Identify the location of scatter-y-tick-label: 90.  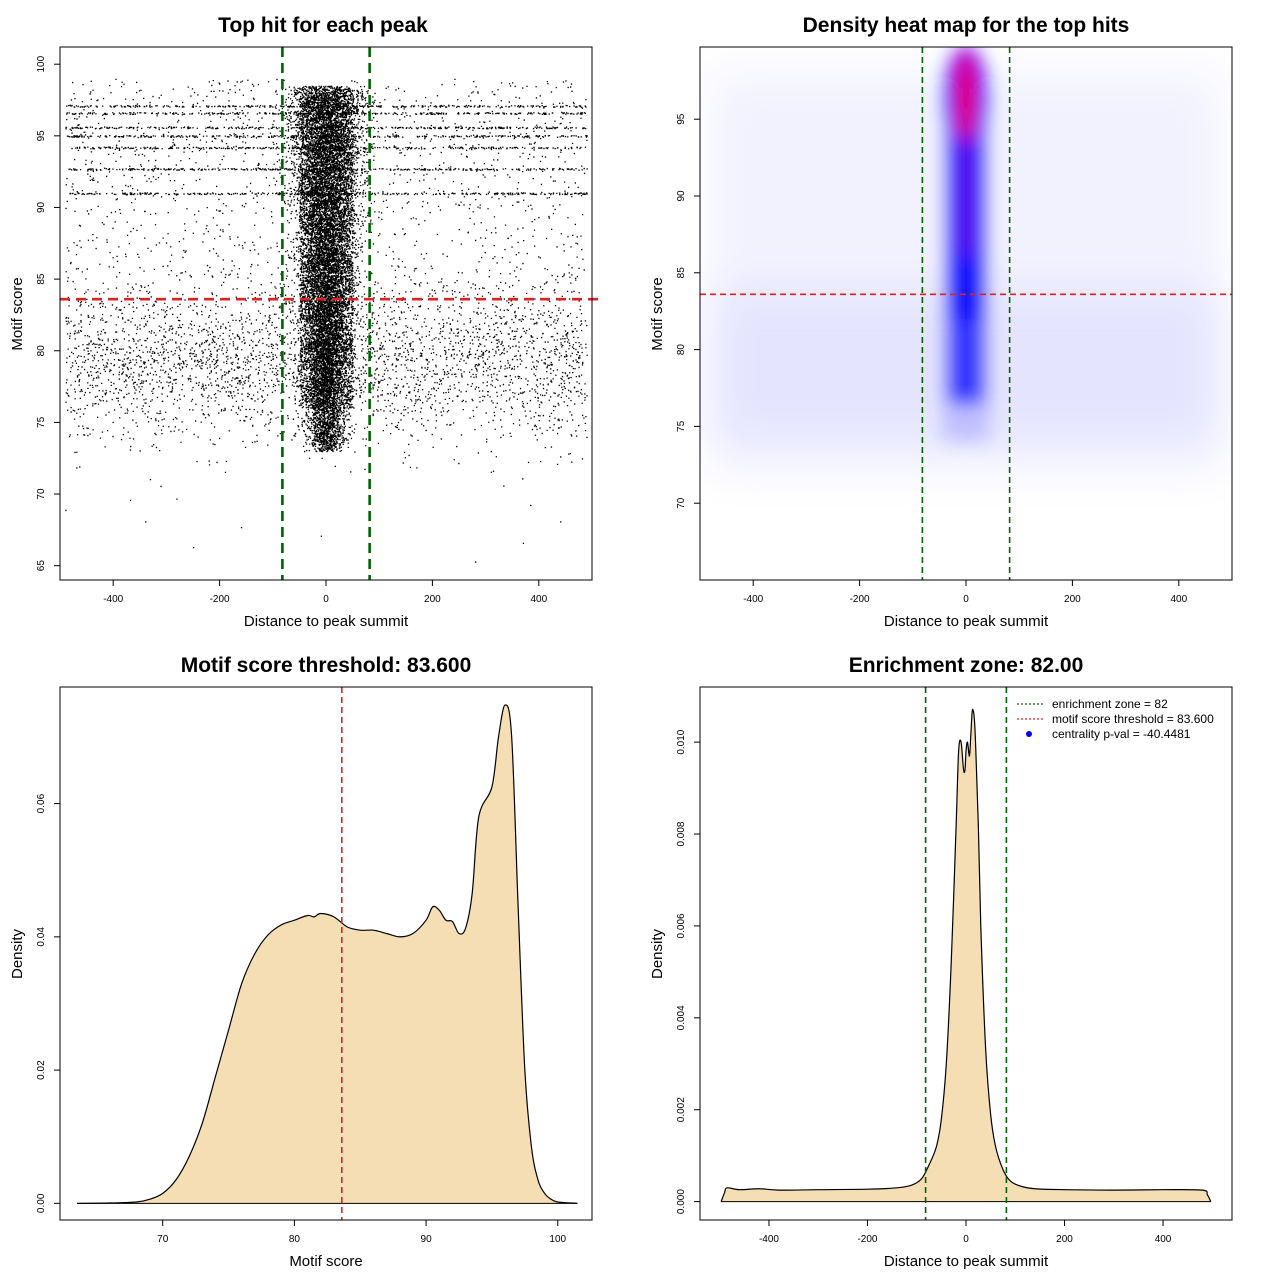
(41, 207).